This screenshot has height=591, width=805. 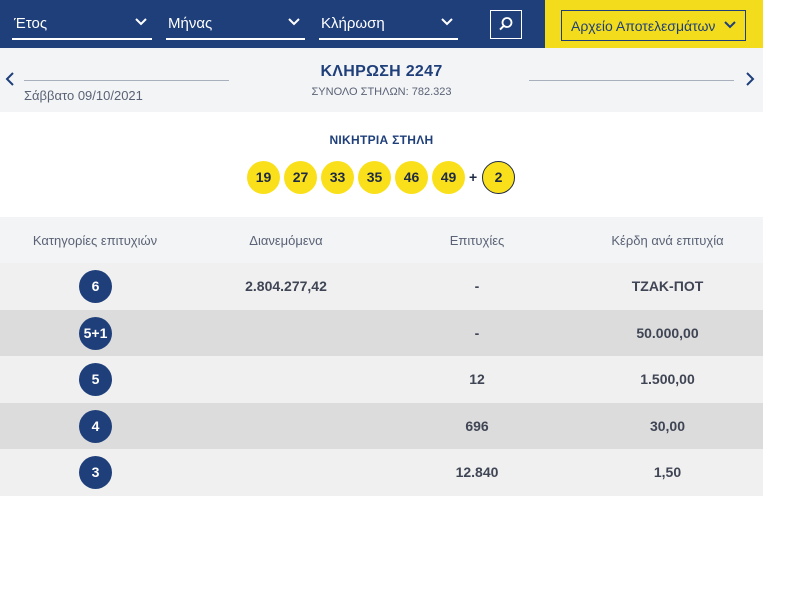 I want to click on winning-number: 46, so click(x=411, y=177).